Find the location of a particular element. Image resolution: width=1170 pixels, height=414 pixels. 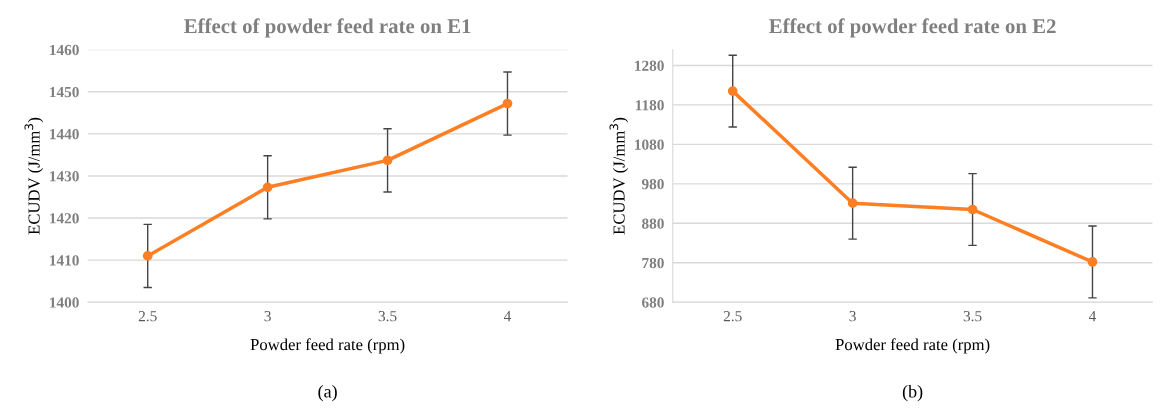

y-tick-label: 1420 is located at coordinates (64, 218).